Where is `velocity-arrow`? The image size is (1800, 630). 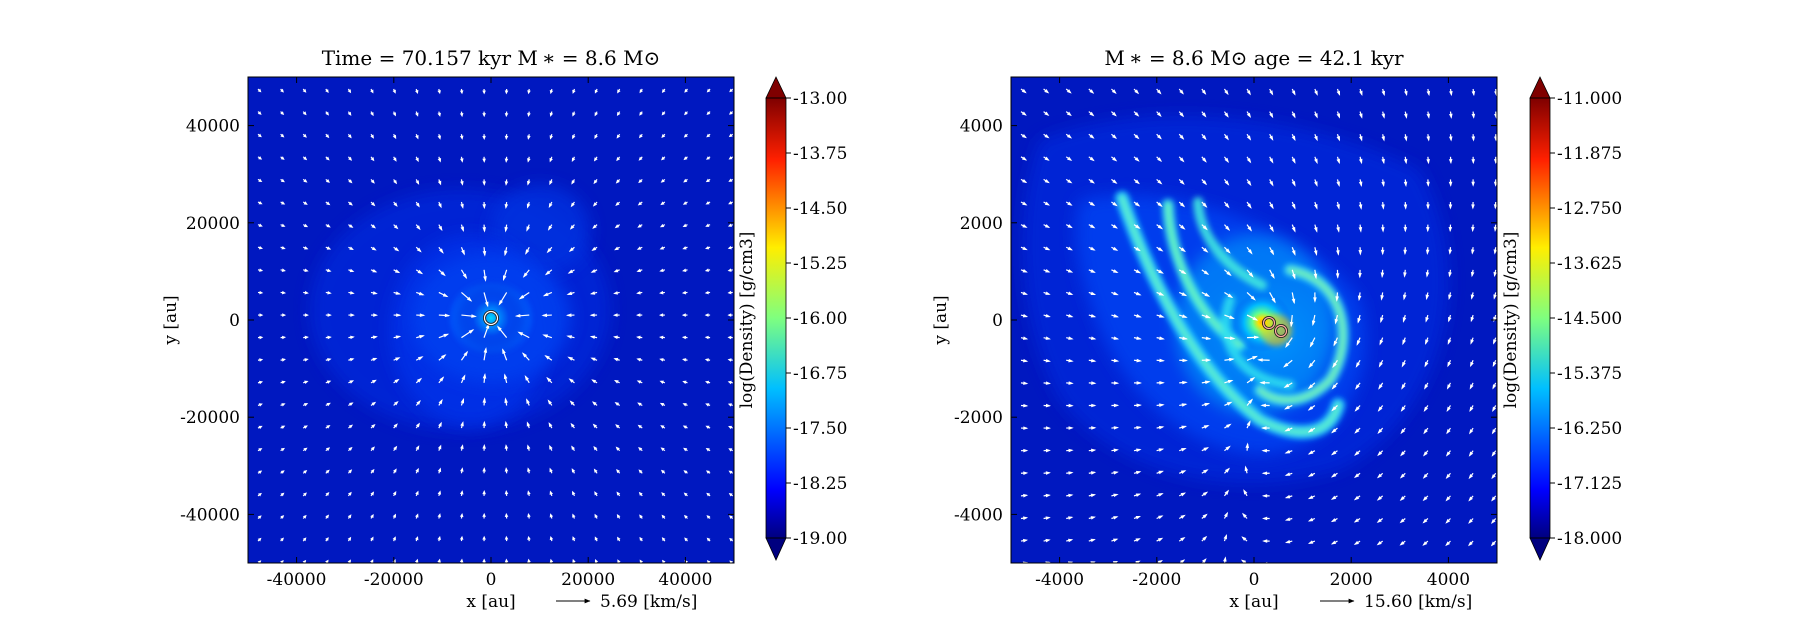 velocity-arrow is located at coordinates (1289, 564).